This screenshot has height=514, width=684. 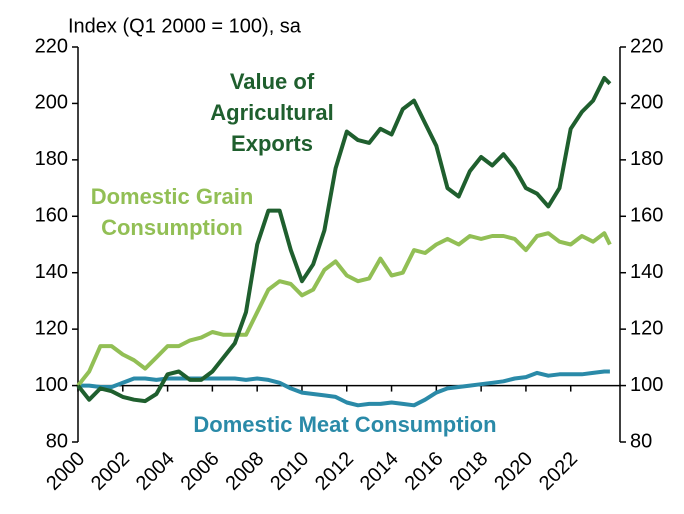 I want to click on x-tick-label: 2010, so click(x=289, y=471).